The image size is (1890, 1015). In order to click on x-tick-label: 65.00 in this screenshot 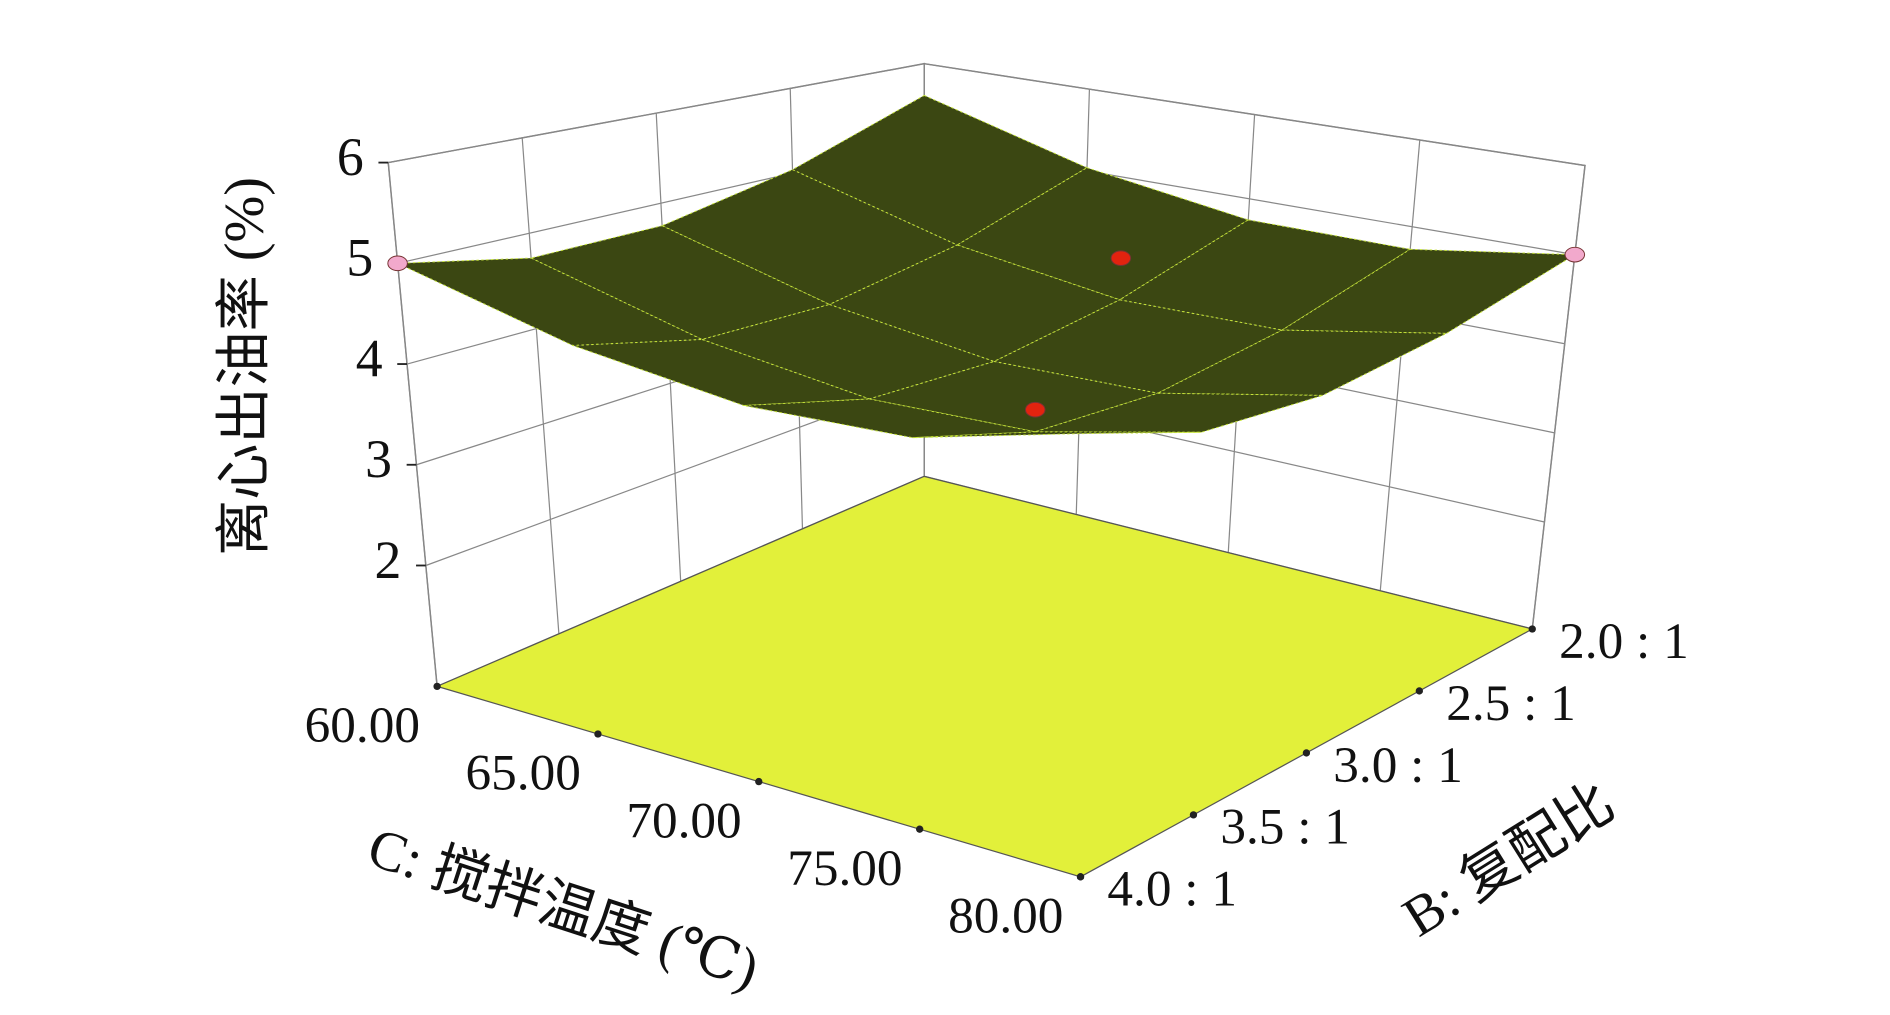, I will do `click(522, 773)`.